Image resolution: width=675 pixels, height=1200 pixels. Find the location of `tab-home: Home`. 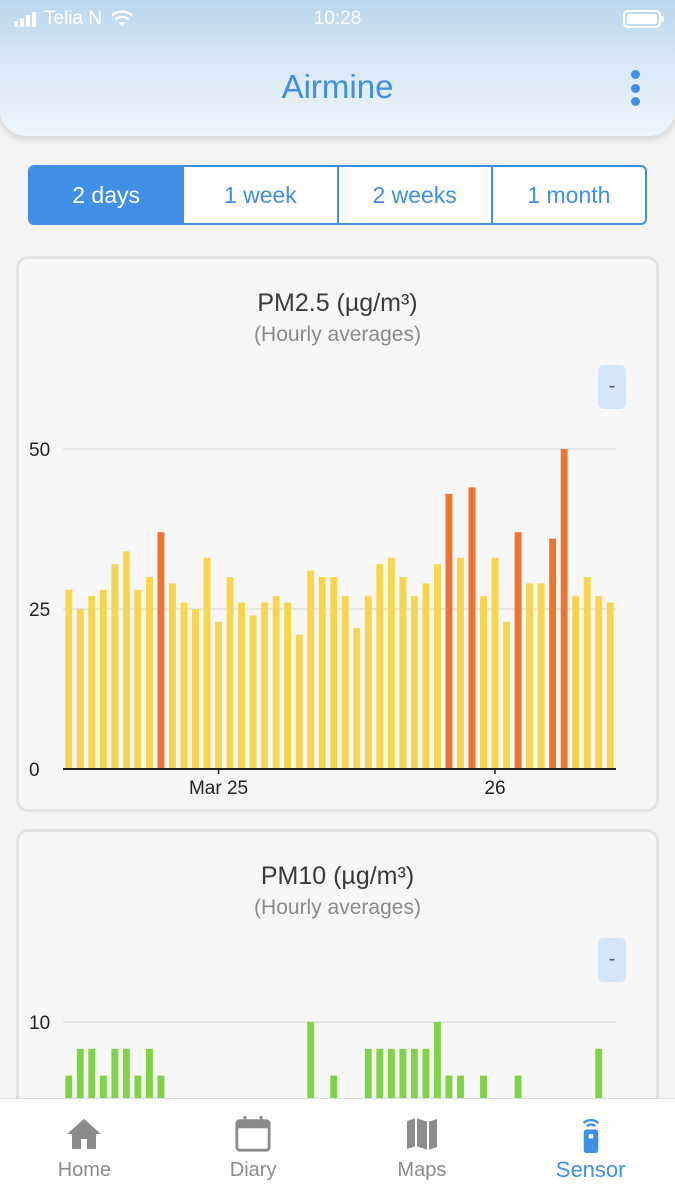

tab-home: Home is located at coordinates (84, 1149).